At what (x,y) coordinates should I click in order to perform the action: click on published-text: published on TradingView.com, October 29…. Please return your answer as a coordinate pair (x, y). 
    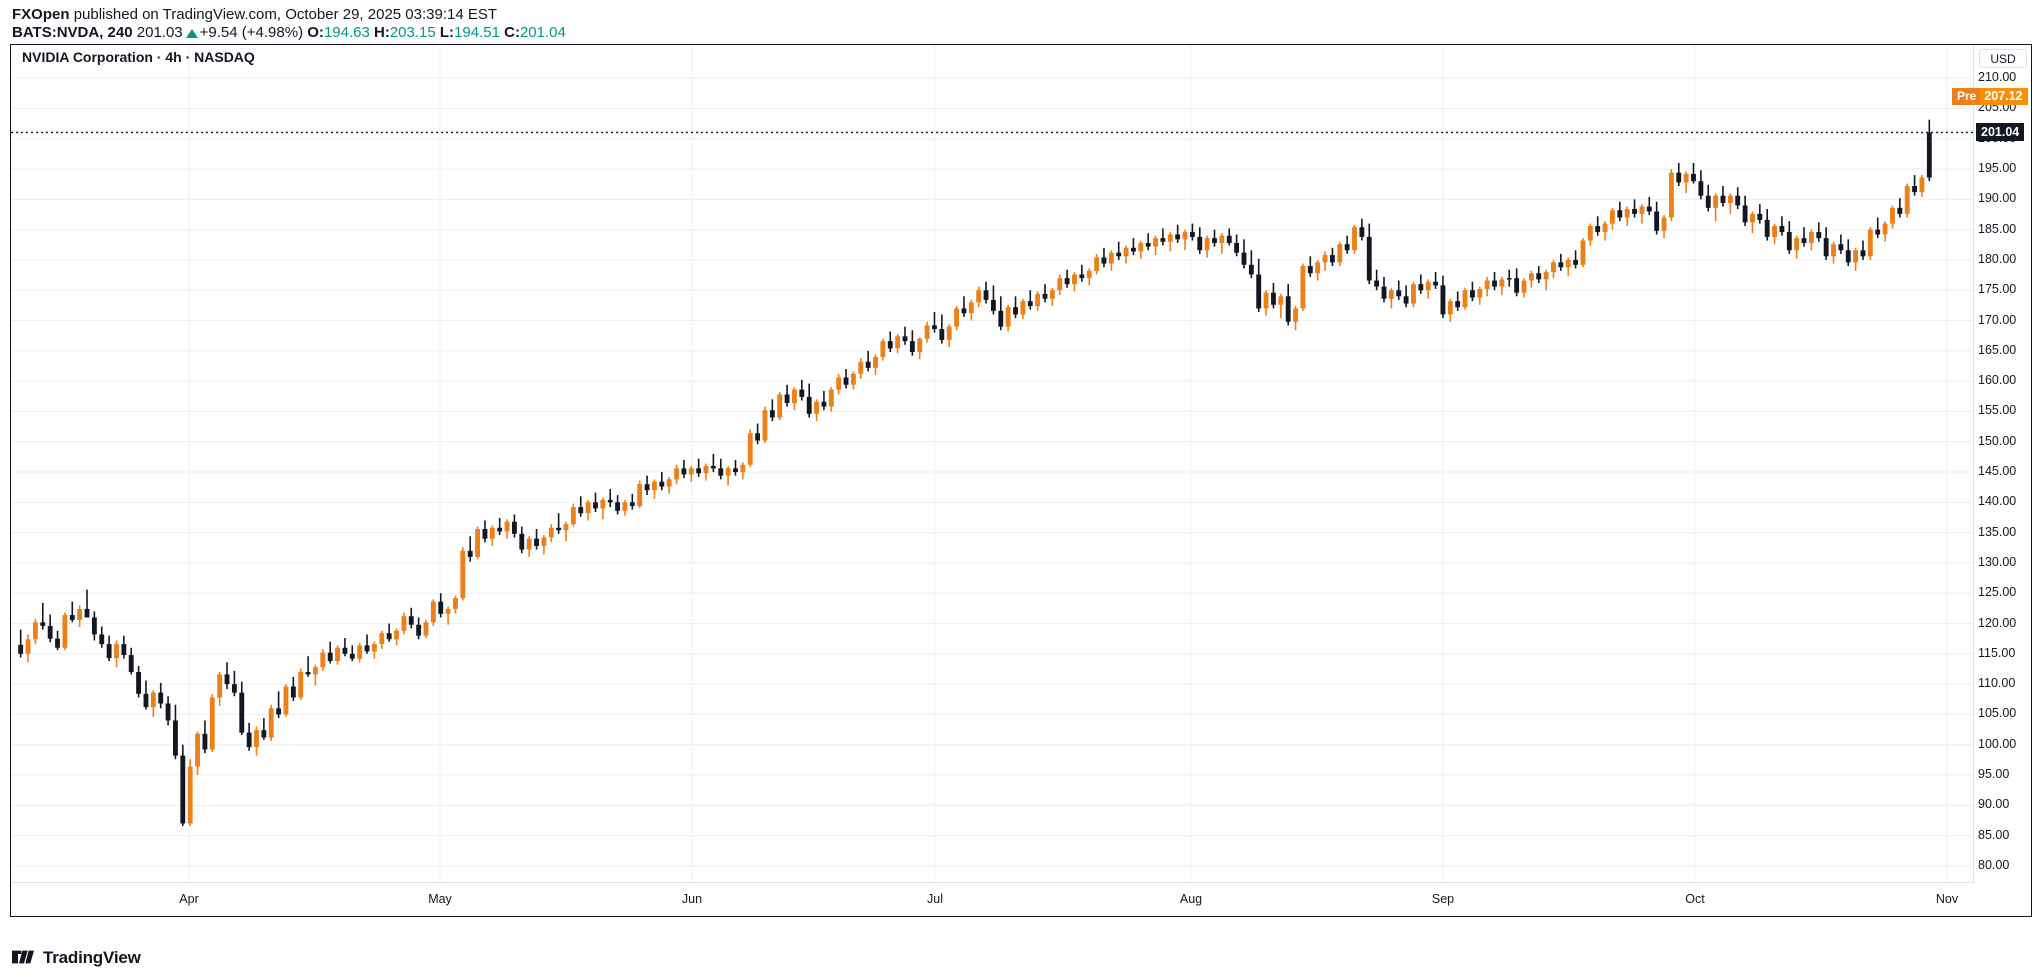
    Looking at the image, I should click on (285, 14).